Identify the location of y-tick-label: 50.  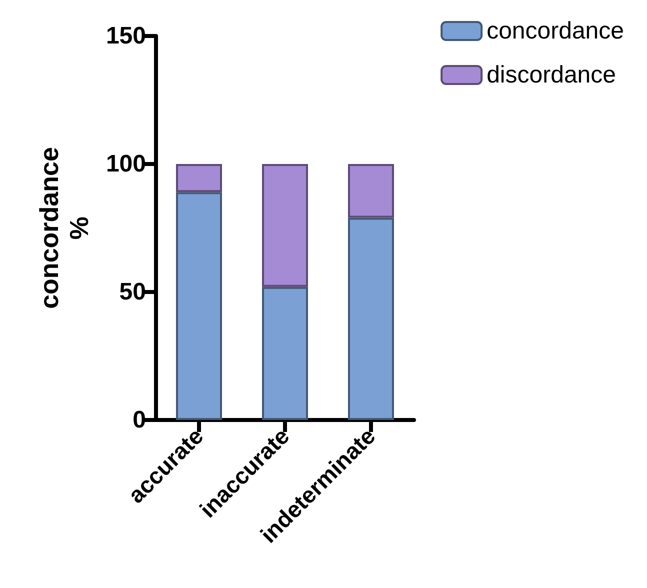
(132, 292).